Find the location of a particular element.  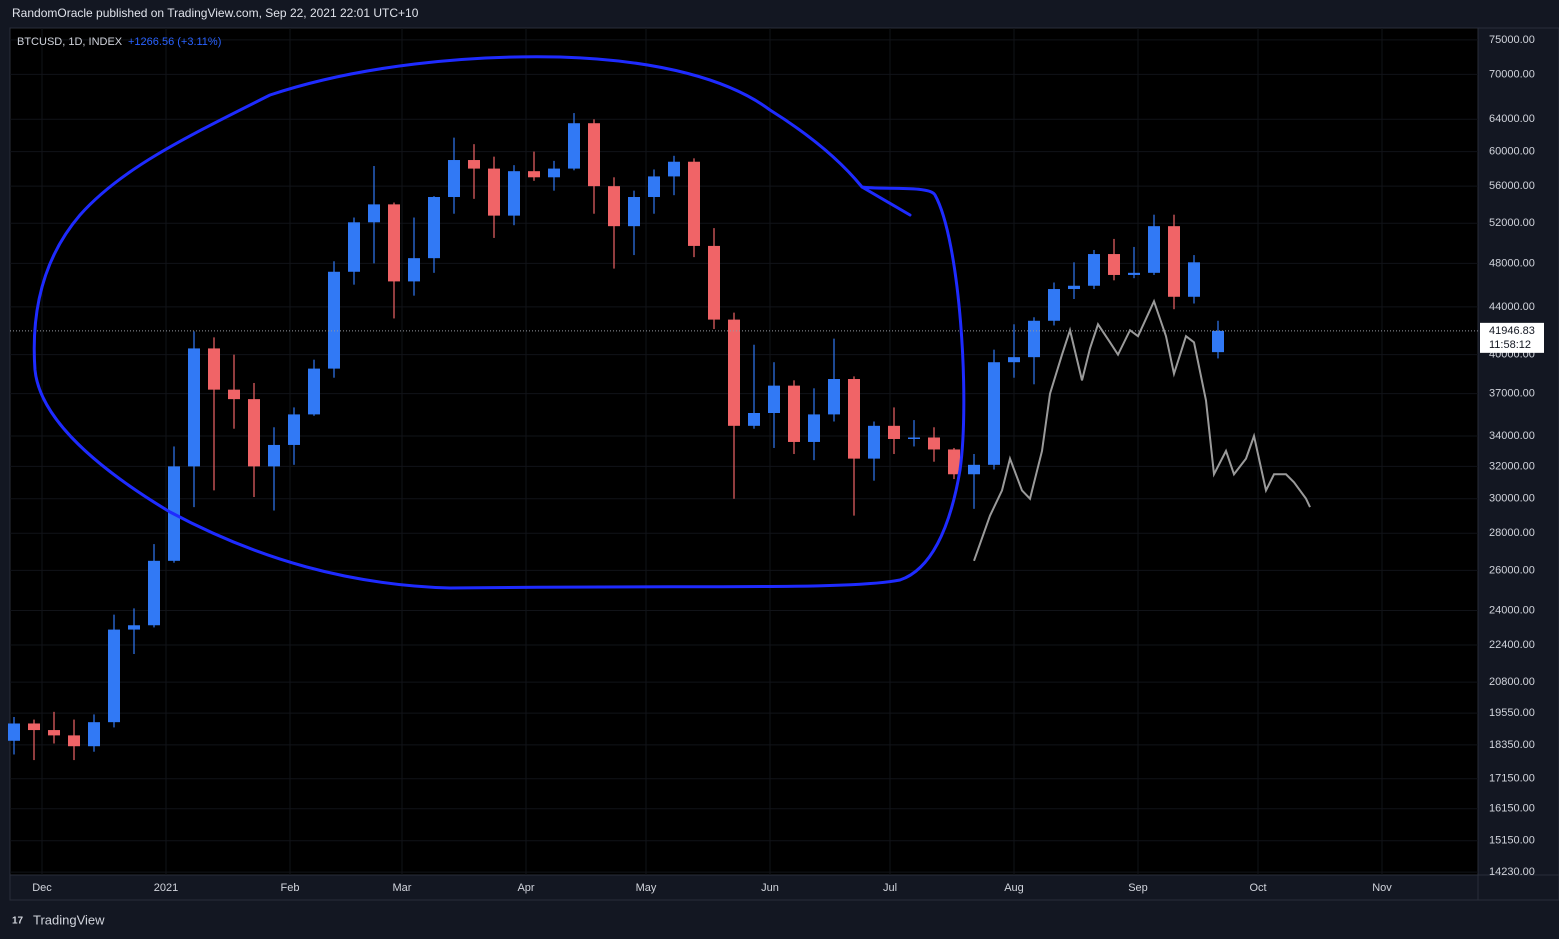

x-tick-label: Jul is located at coordinates (890, 888).